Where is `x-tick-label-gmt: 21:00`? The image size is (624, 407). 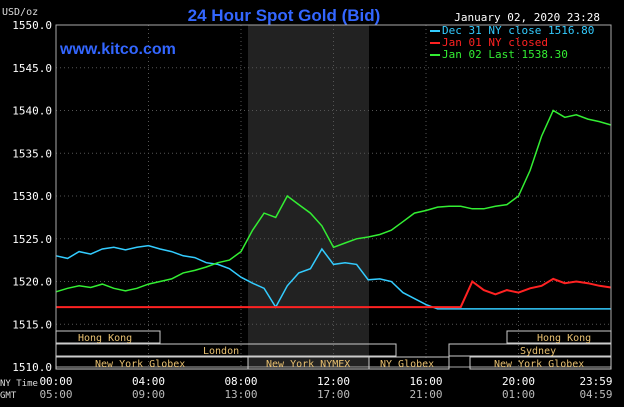
x-tick-label-gmt: 21:00 is located at coordinates (425, 394).